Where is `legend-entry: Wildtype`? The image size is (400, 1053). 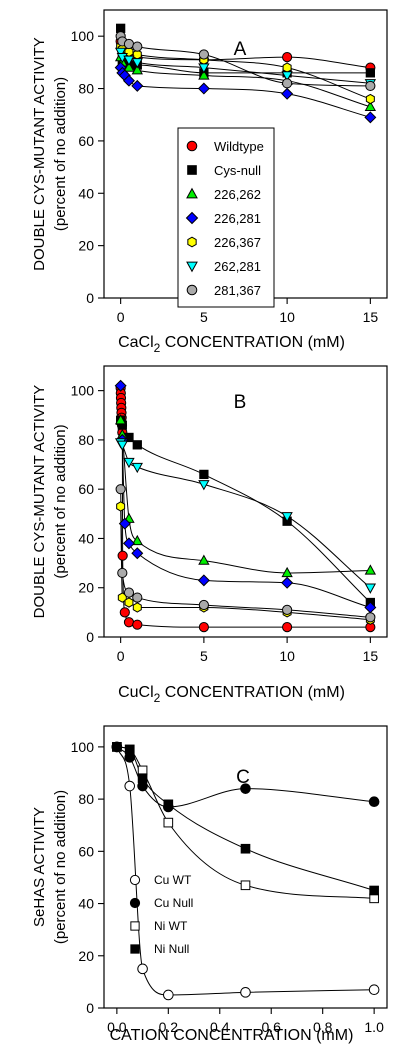
legend-entry: Wildtype is located at coordinates (239, 146).